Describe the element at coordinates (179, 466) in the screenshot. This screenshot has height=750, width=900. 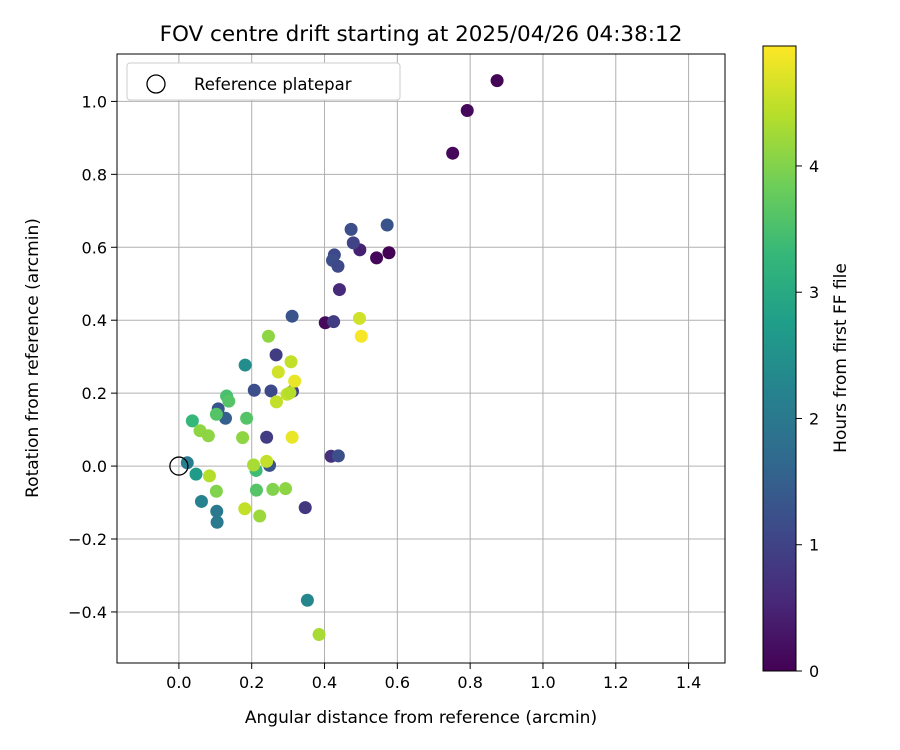
I see `reference-platepar-marker` at that location.